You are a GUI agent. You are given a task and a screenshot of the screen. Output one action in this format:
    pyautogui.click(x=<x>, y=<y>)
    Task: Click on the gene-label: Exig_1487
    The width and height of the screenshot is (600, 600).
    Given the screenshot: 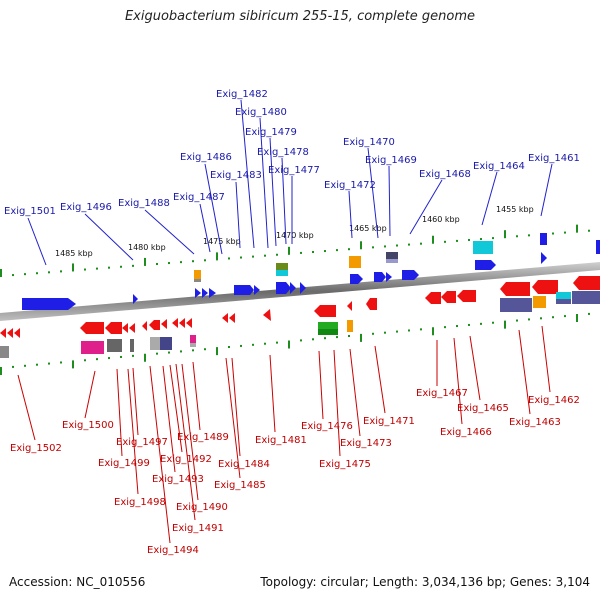 What is the action you would take?
    pyautogui.click(x=199, y=197)
    